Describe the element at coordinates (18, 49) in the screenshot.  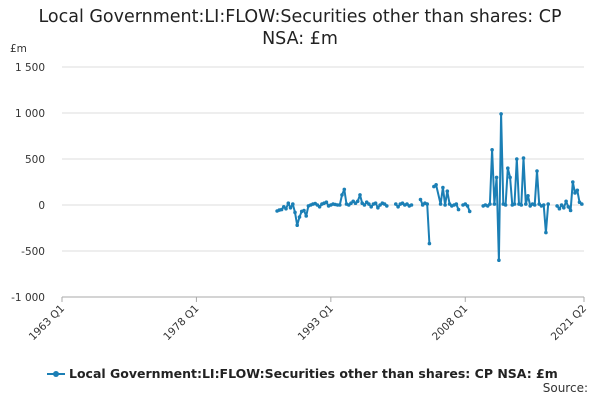
I see `y-unit-label: £m` at that location.